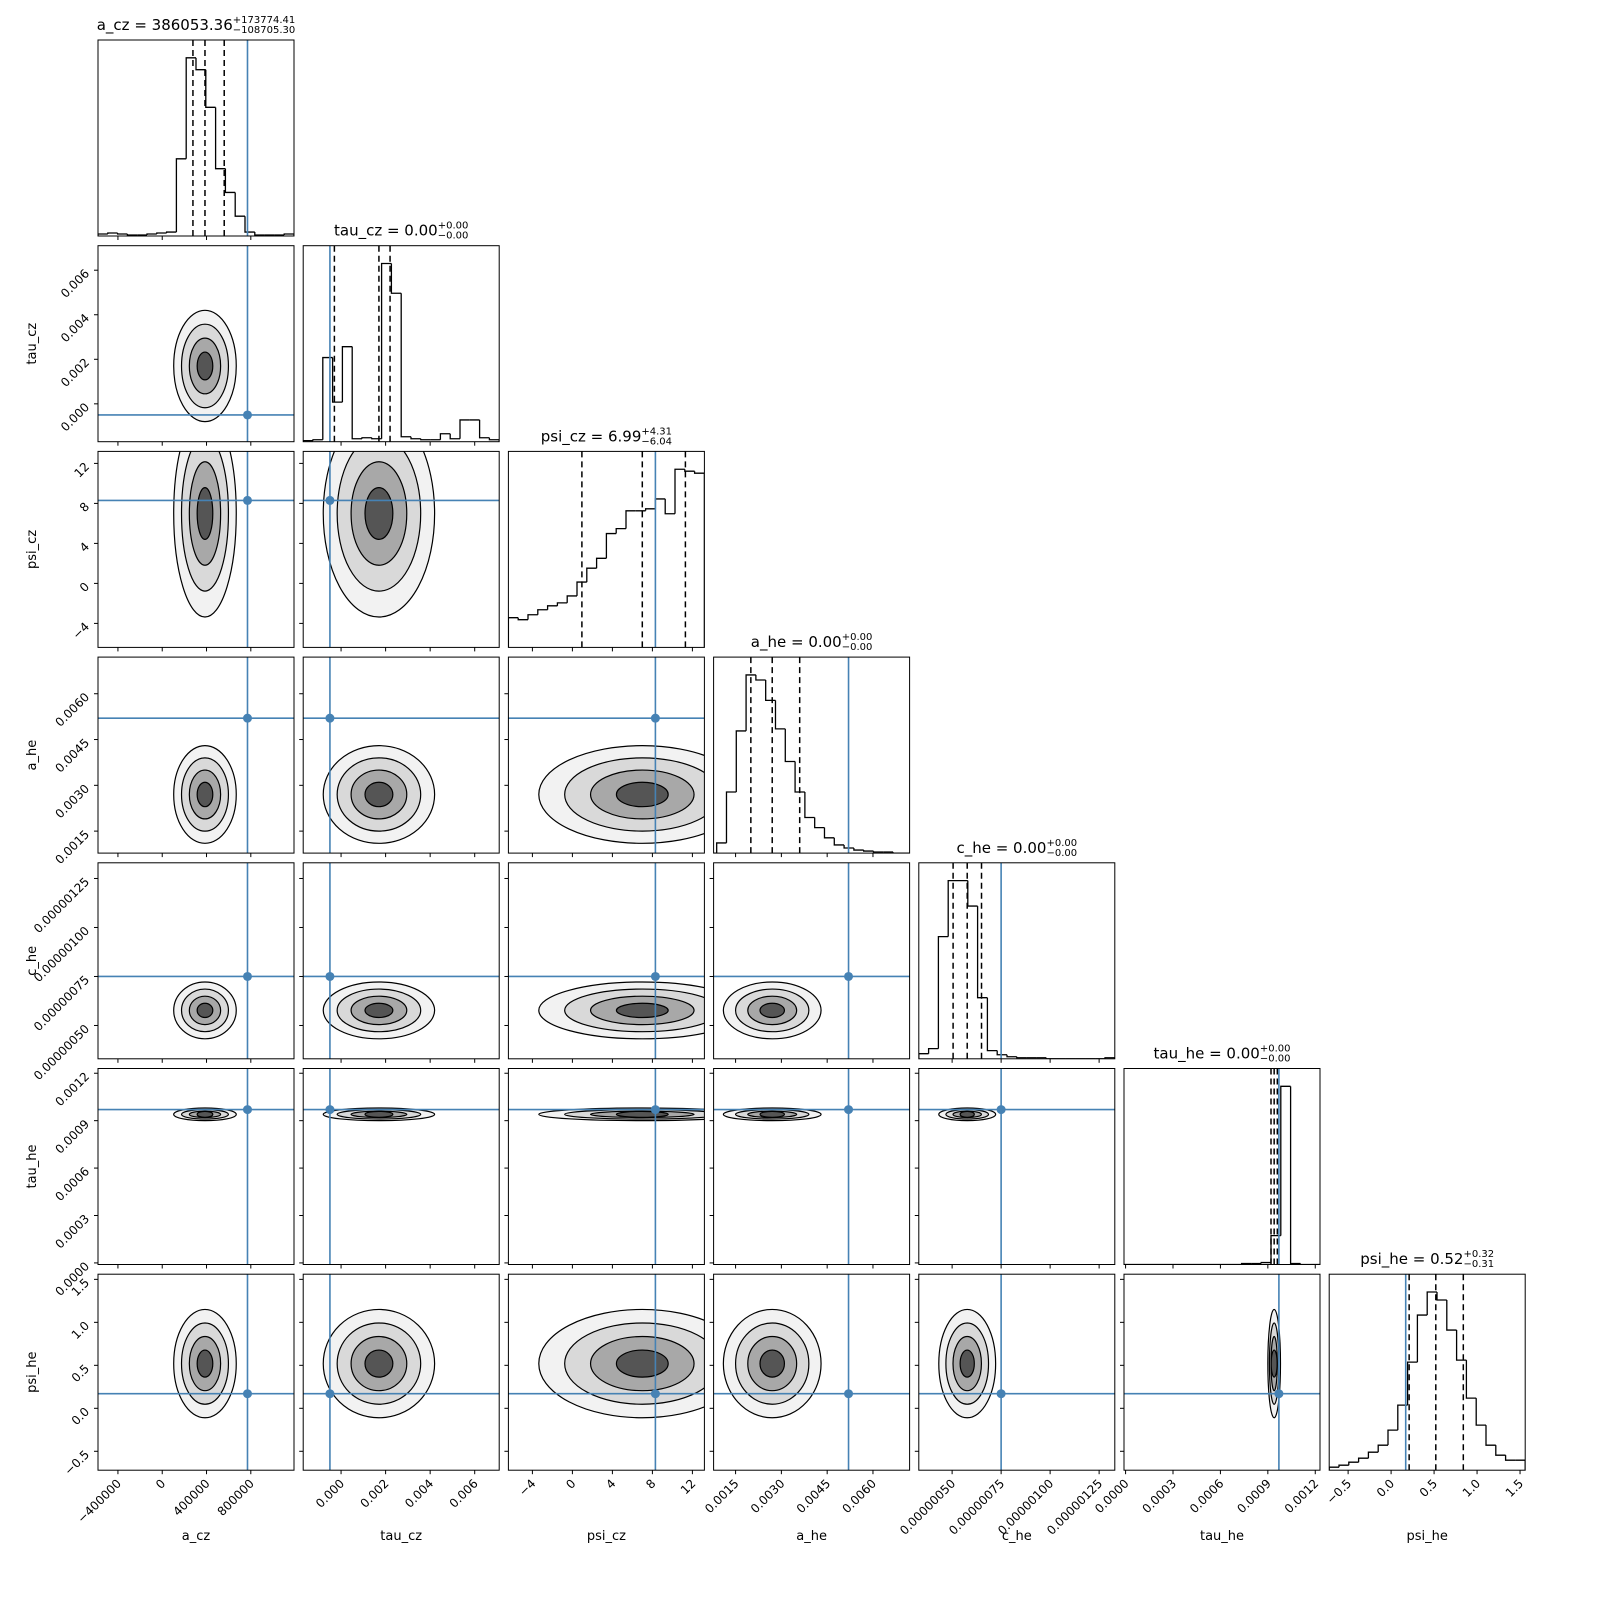 This screenshot has width=1600, height=1600. Describe the element at coordinates (859, 1496) in the screenshot. I see `x-tick-label: 0.0060` at that location.